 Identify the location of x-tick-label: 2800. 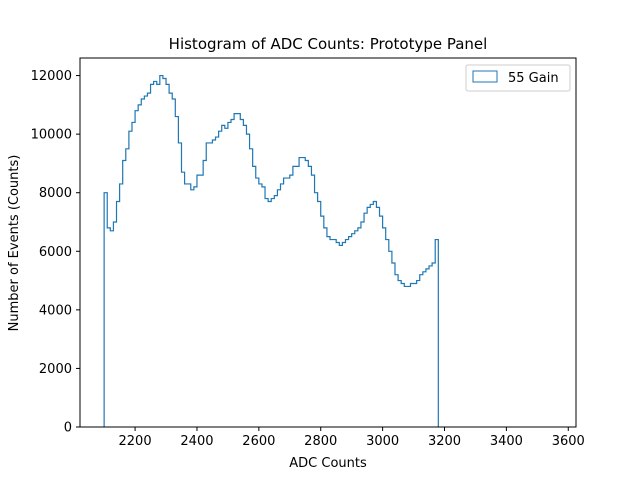
(320, 441).